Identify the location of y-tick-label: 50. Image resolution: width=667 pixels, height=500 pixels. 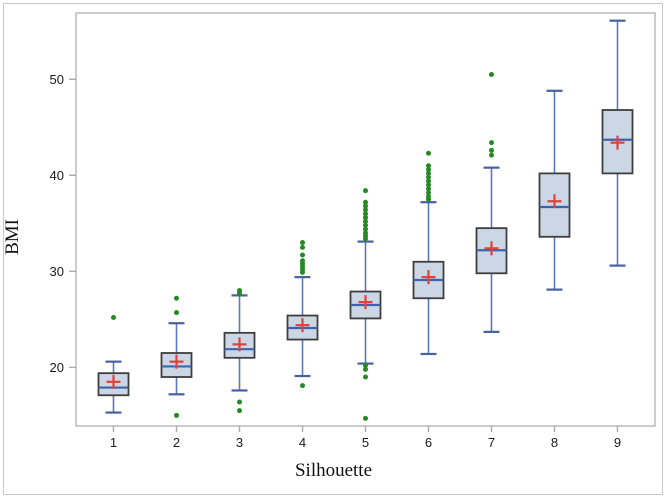
(57, 79).